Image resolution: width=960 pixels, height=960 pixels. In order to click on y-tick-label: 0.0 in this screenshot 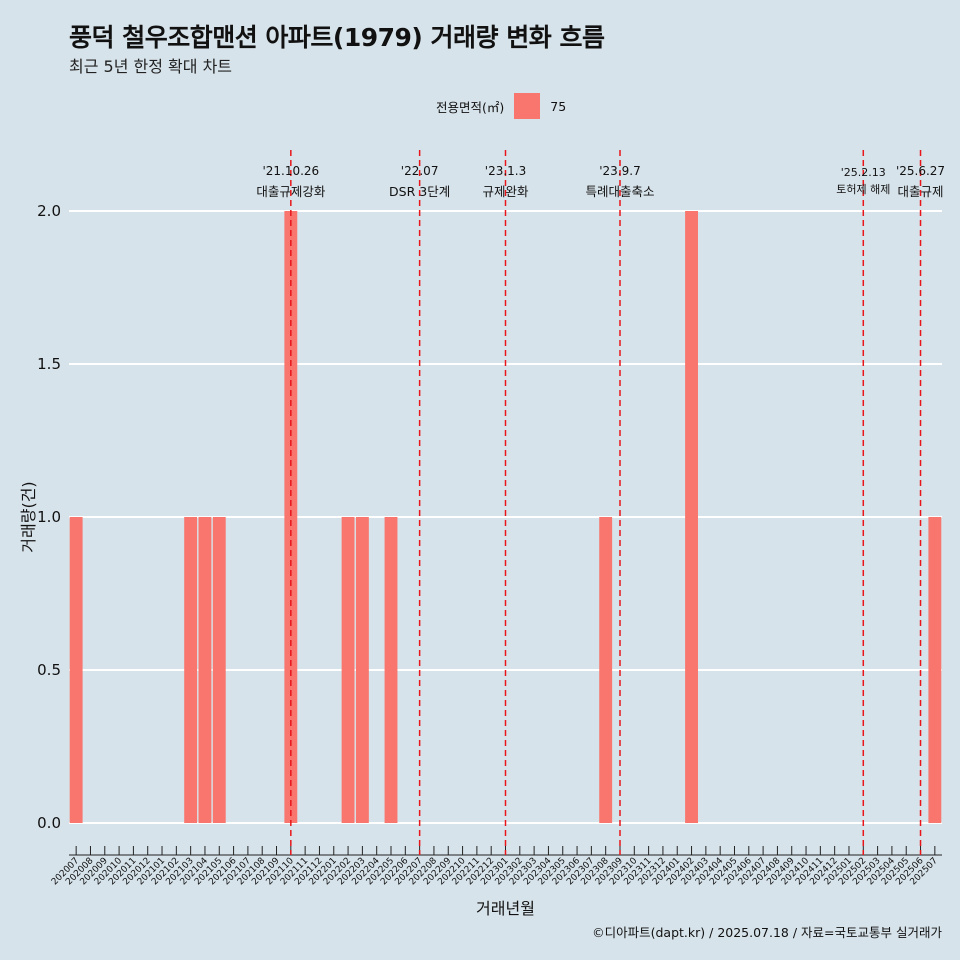, I will do `click(49, 823)`.